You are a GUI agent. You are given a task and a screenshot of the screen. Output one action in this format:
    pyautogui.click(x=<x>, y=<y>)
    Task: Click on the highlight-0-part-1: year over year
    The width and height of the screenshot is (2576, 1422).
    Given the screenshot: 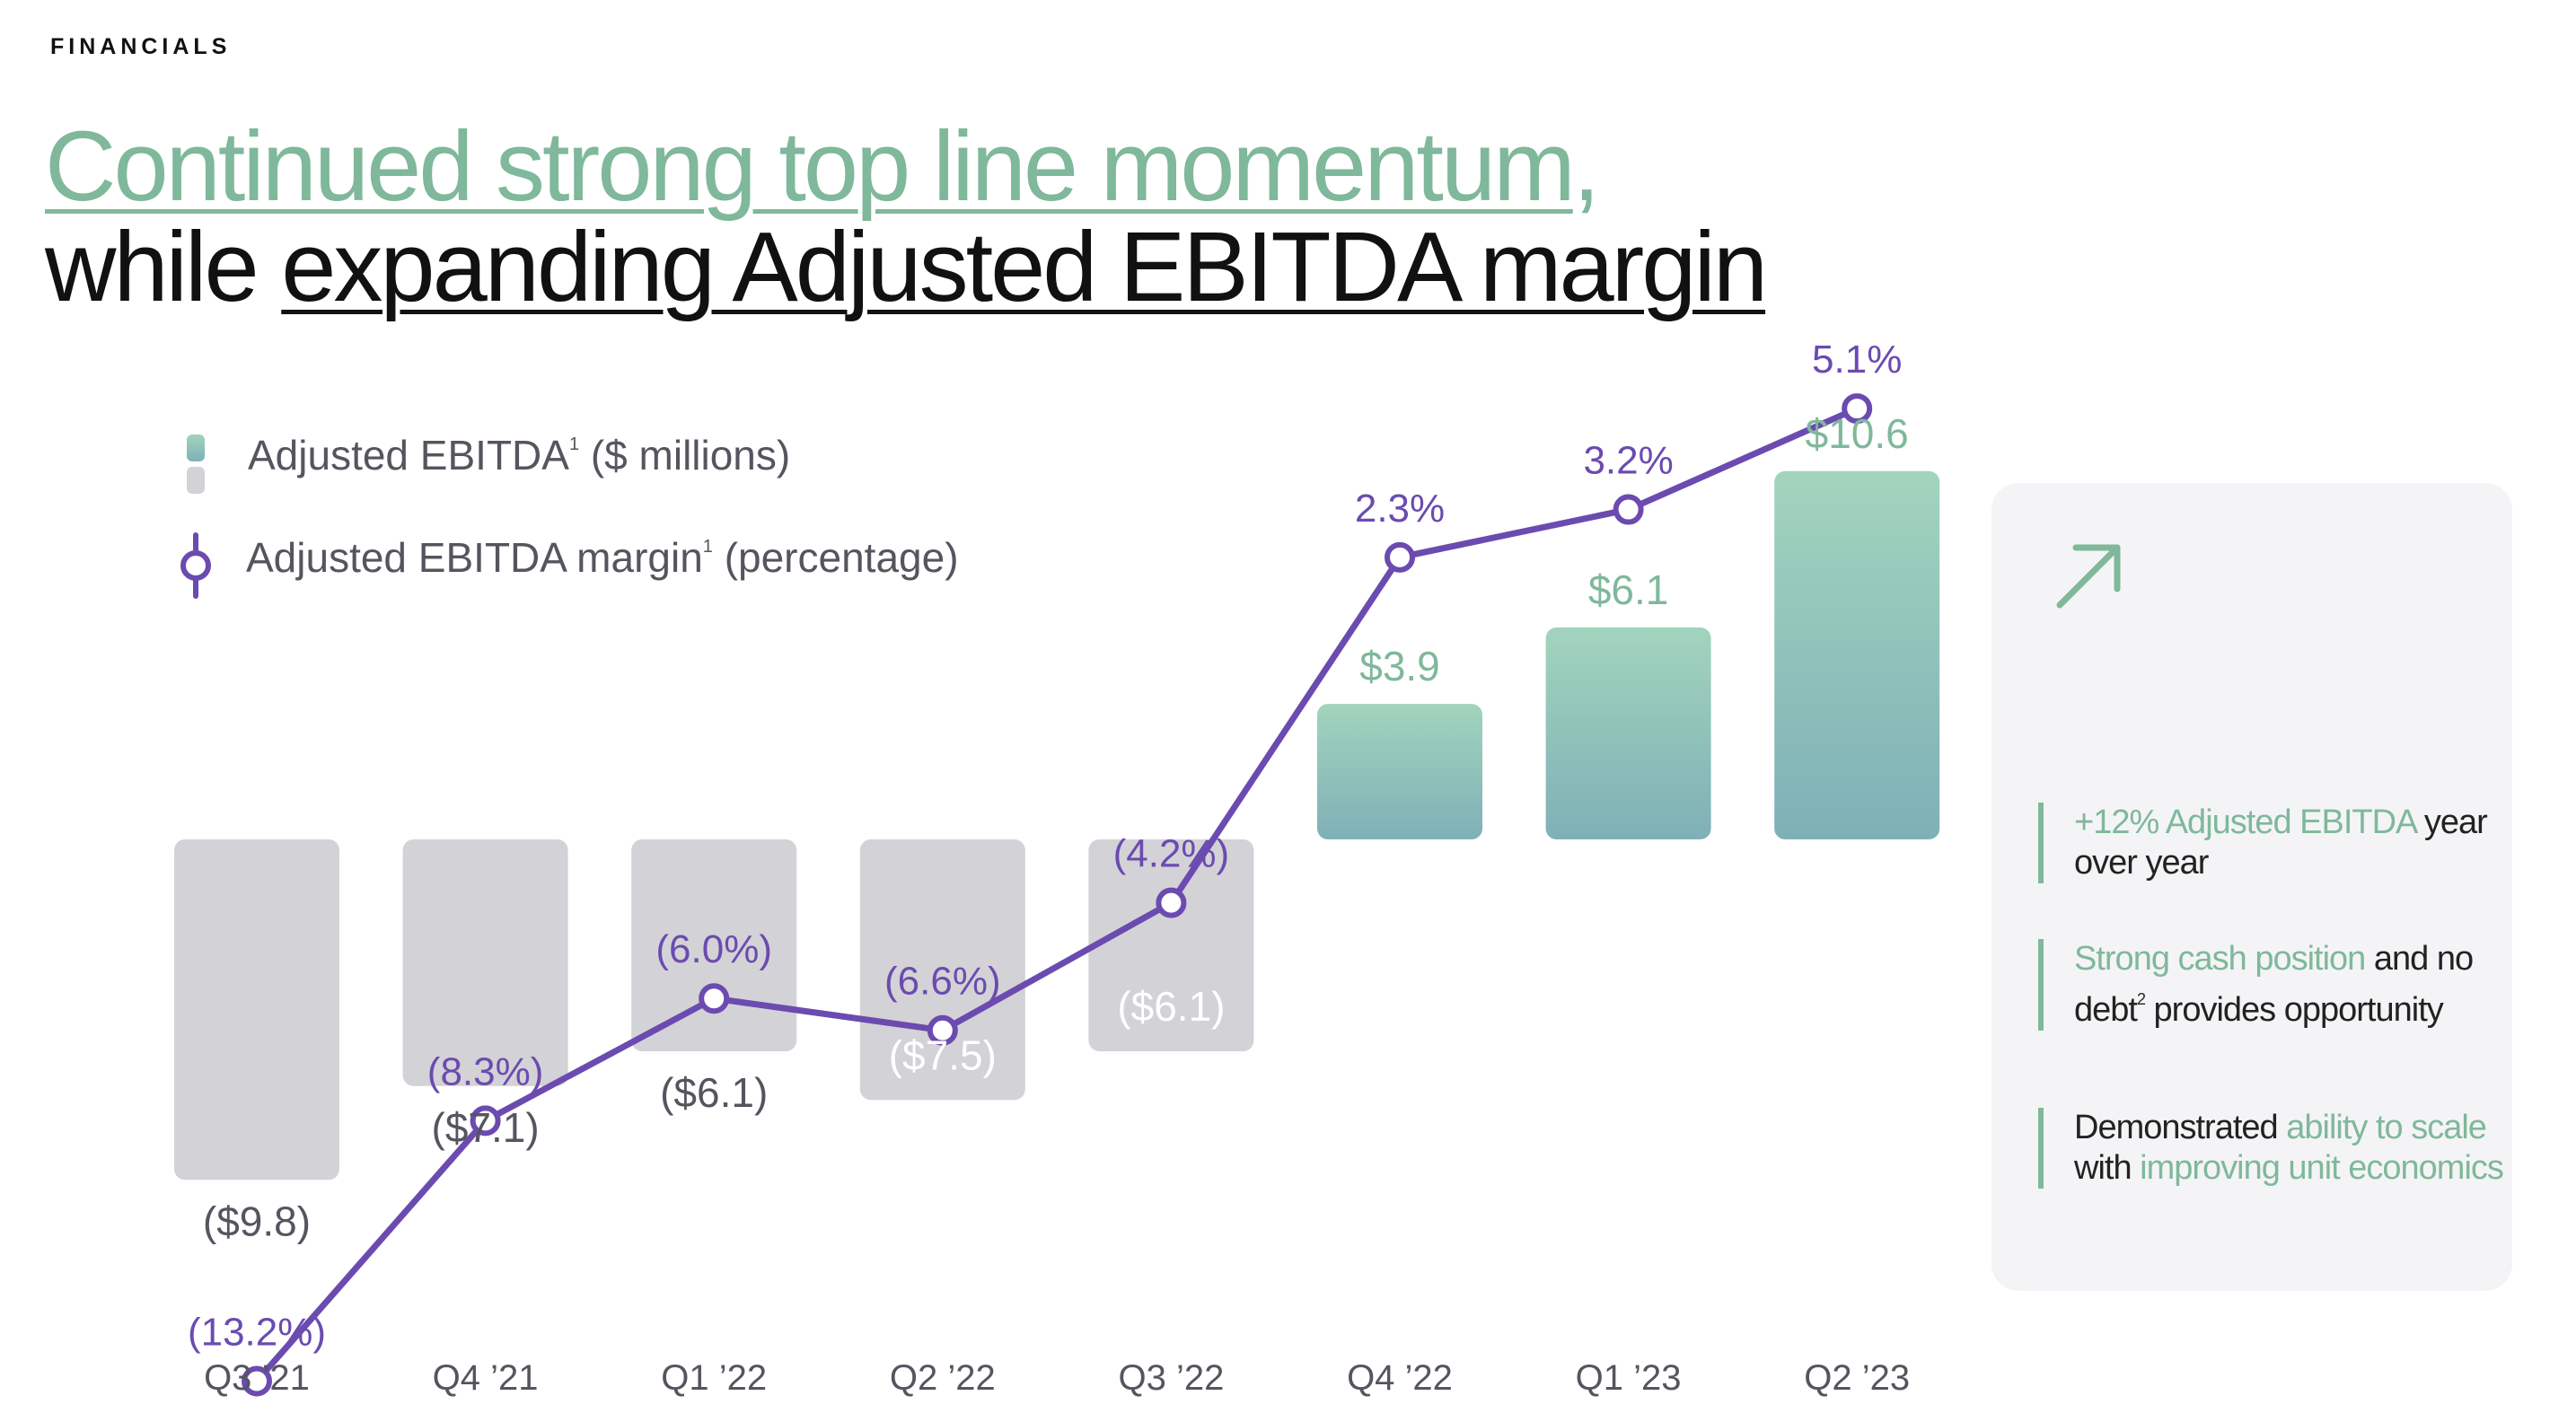 What is the action you would take?
    pyautogui.click(x=2281, y=842)
    